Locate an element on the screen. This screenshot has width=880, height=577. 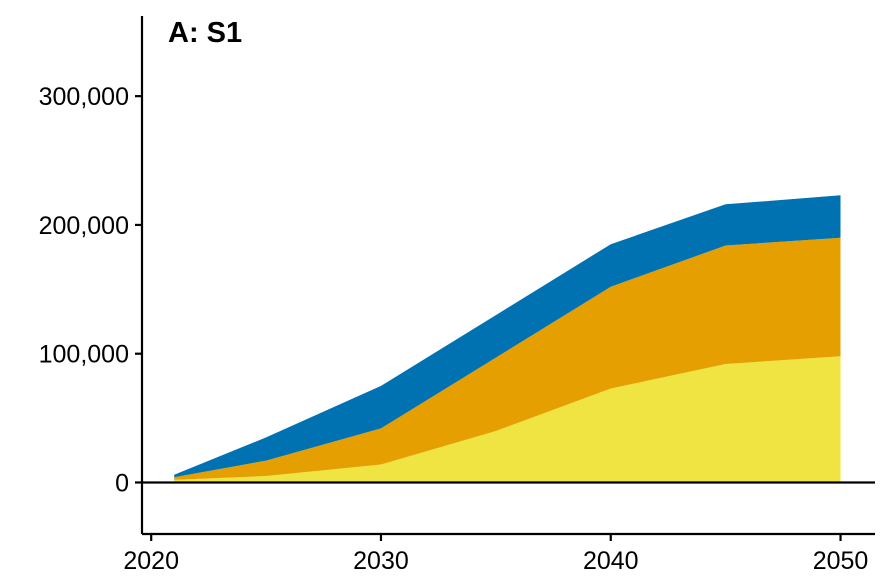
x-axis-ticks: 2020 2030 2040 2050 is located at coordinates (495, 554).